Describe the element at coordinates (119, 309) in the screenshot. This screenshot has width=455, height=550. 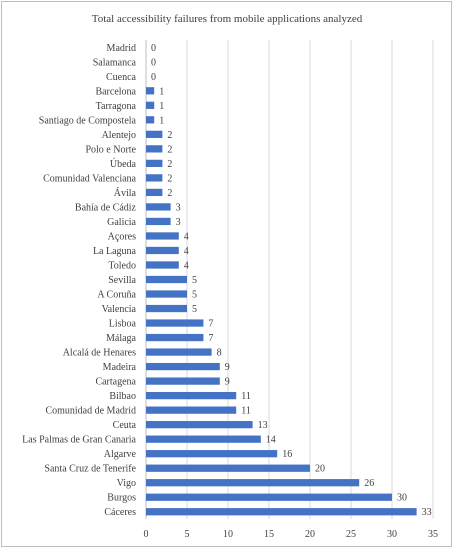
I see `category-label: Valencia` at that location.